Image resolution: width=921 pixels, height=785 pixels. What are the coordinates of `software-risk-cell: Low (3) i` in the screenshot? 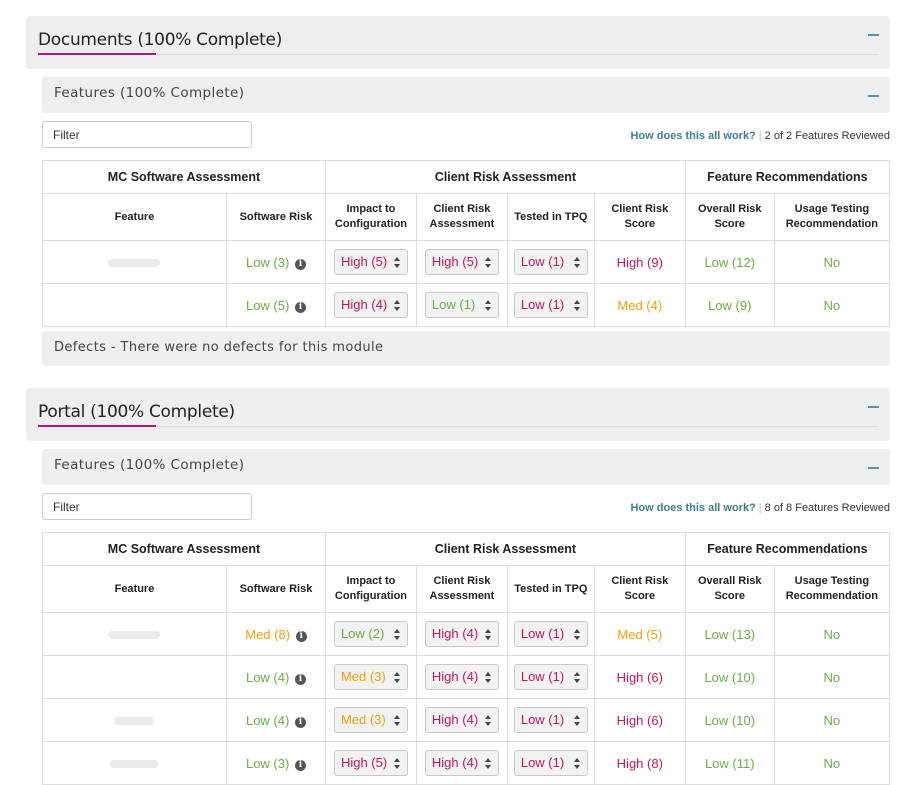 It's located at (275, 763).